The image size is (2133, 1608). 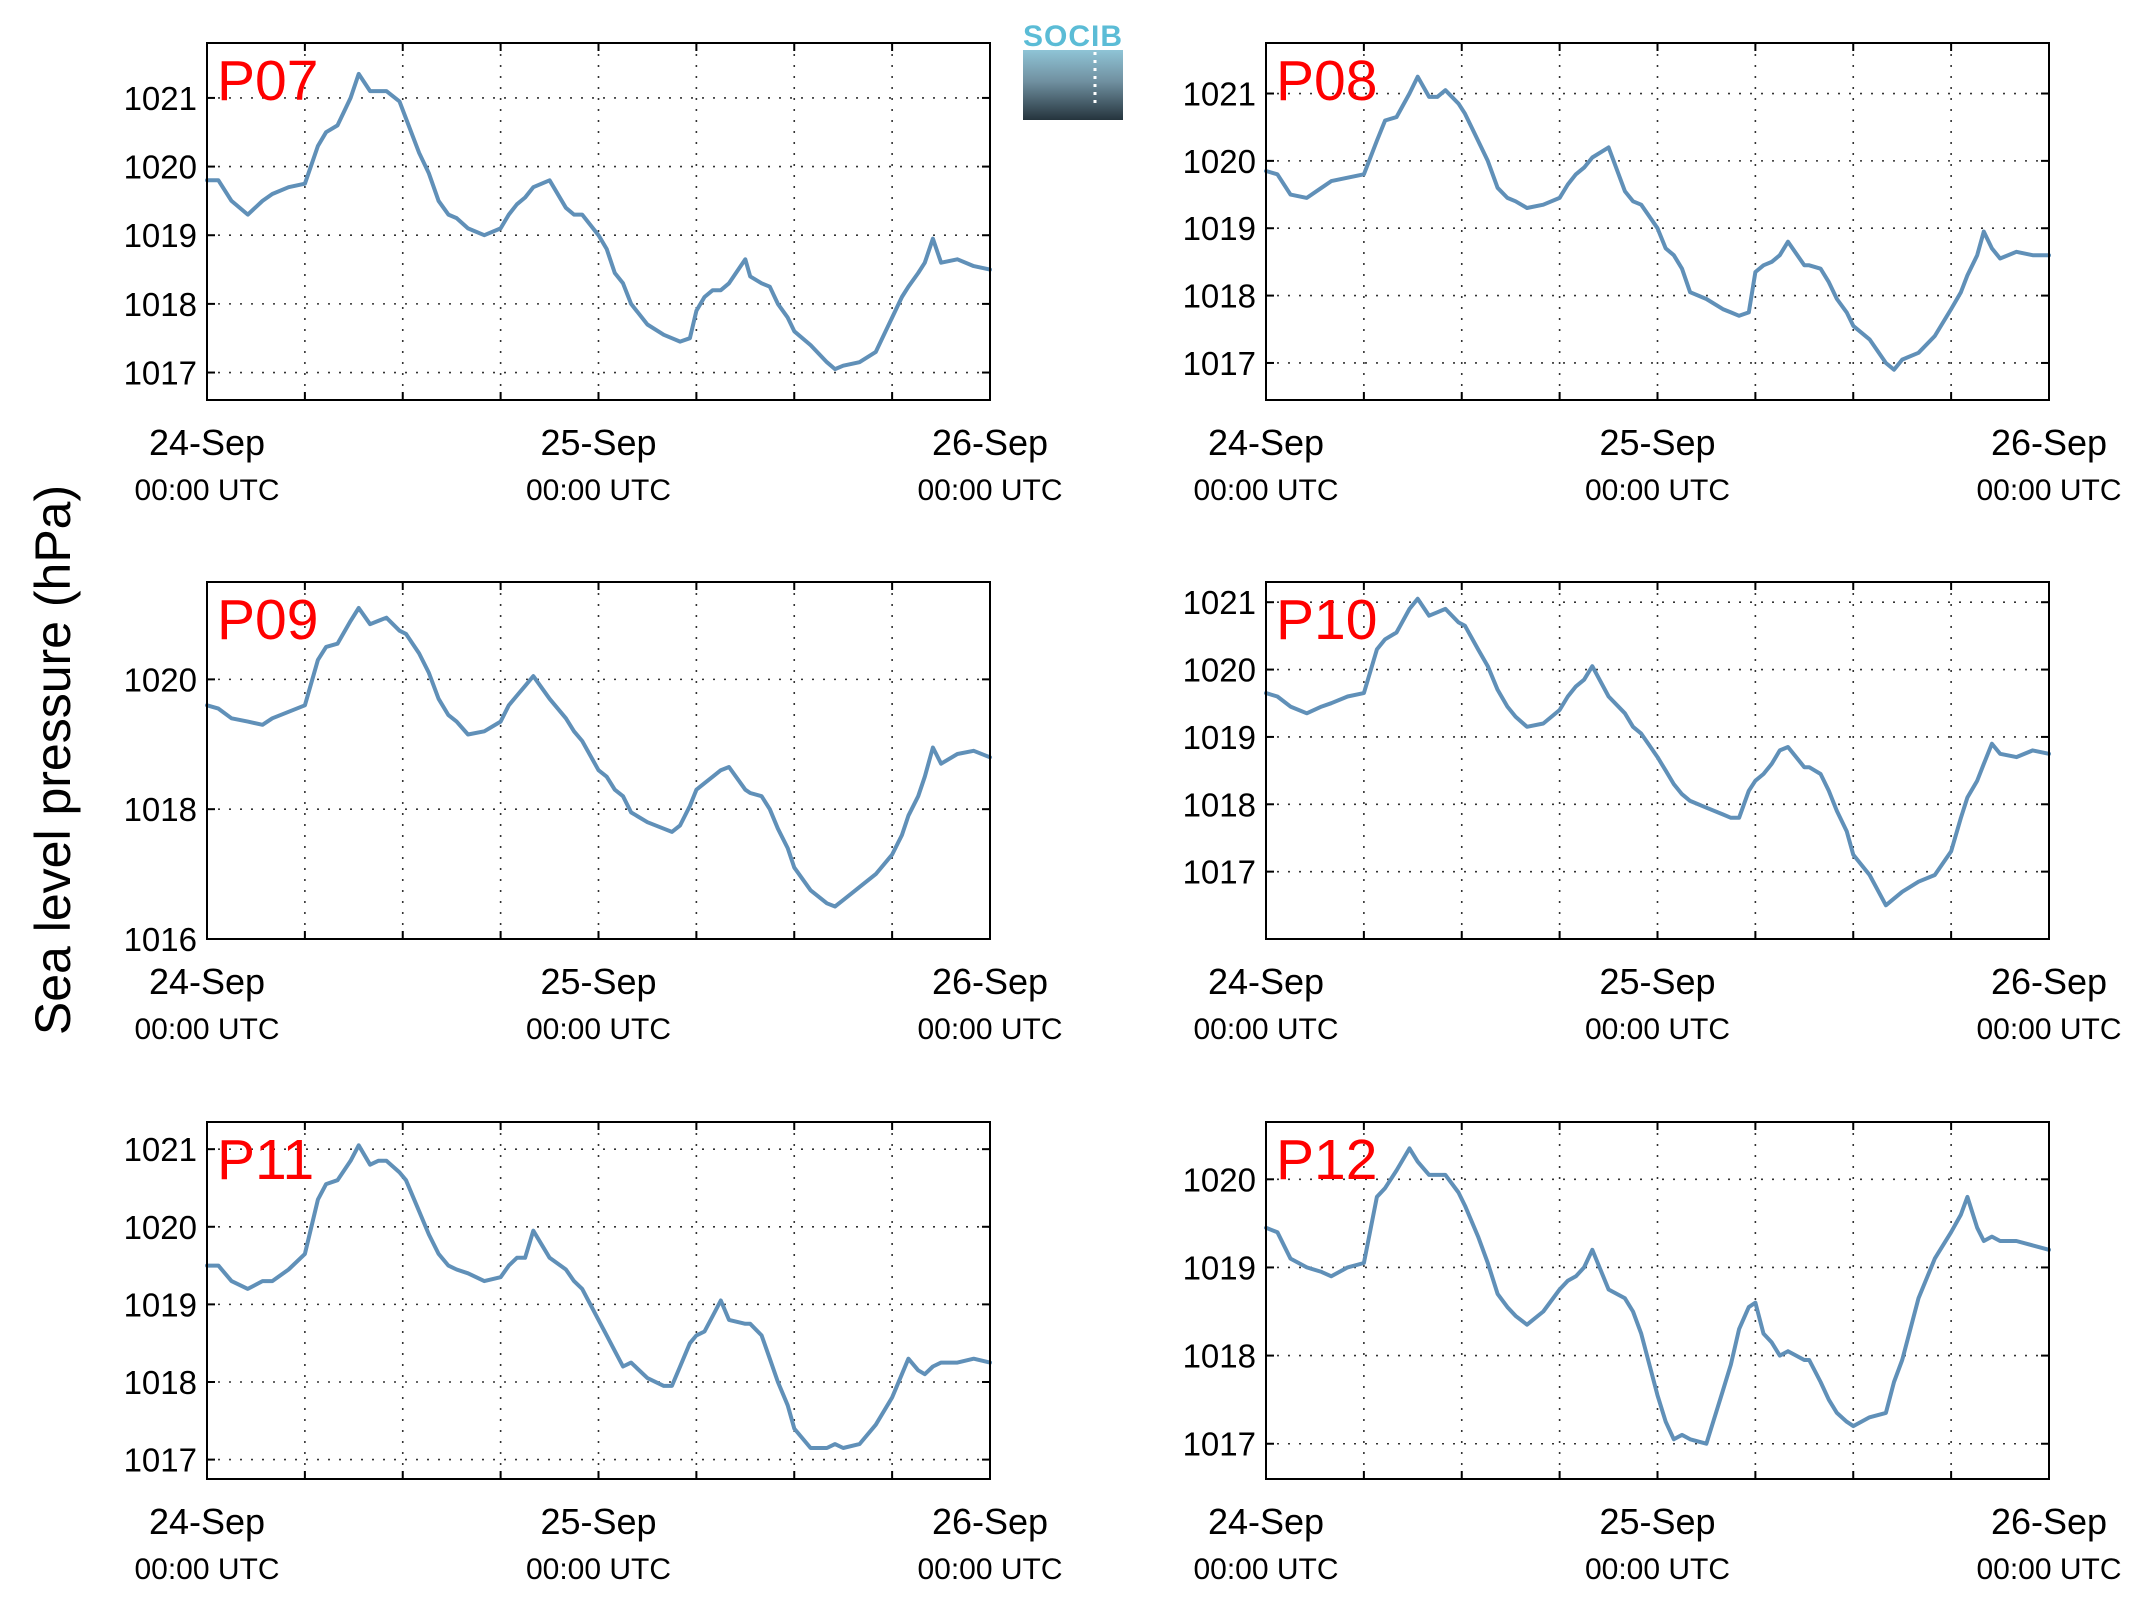 I want to click on series-line-p09, so click(x=598, y=757).